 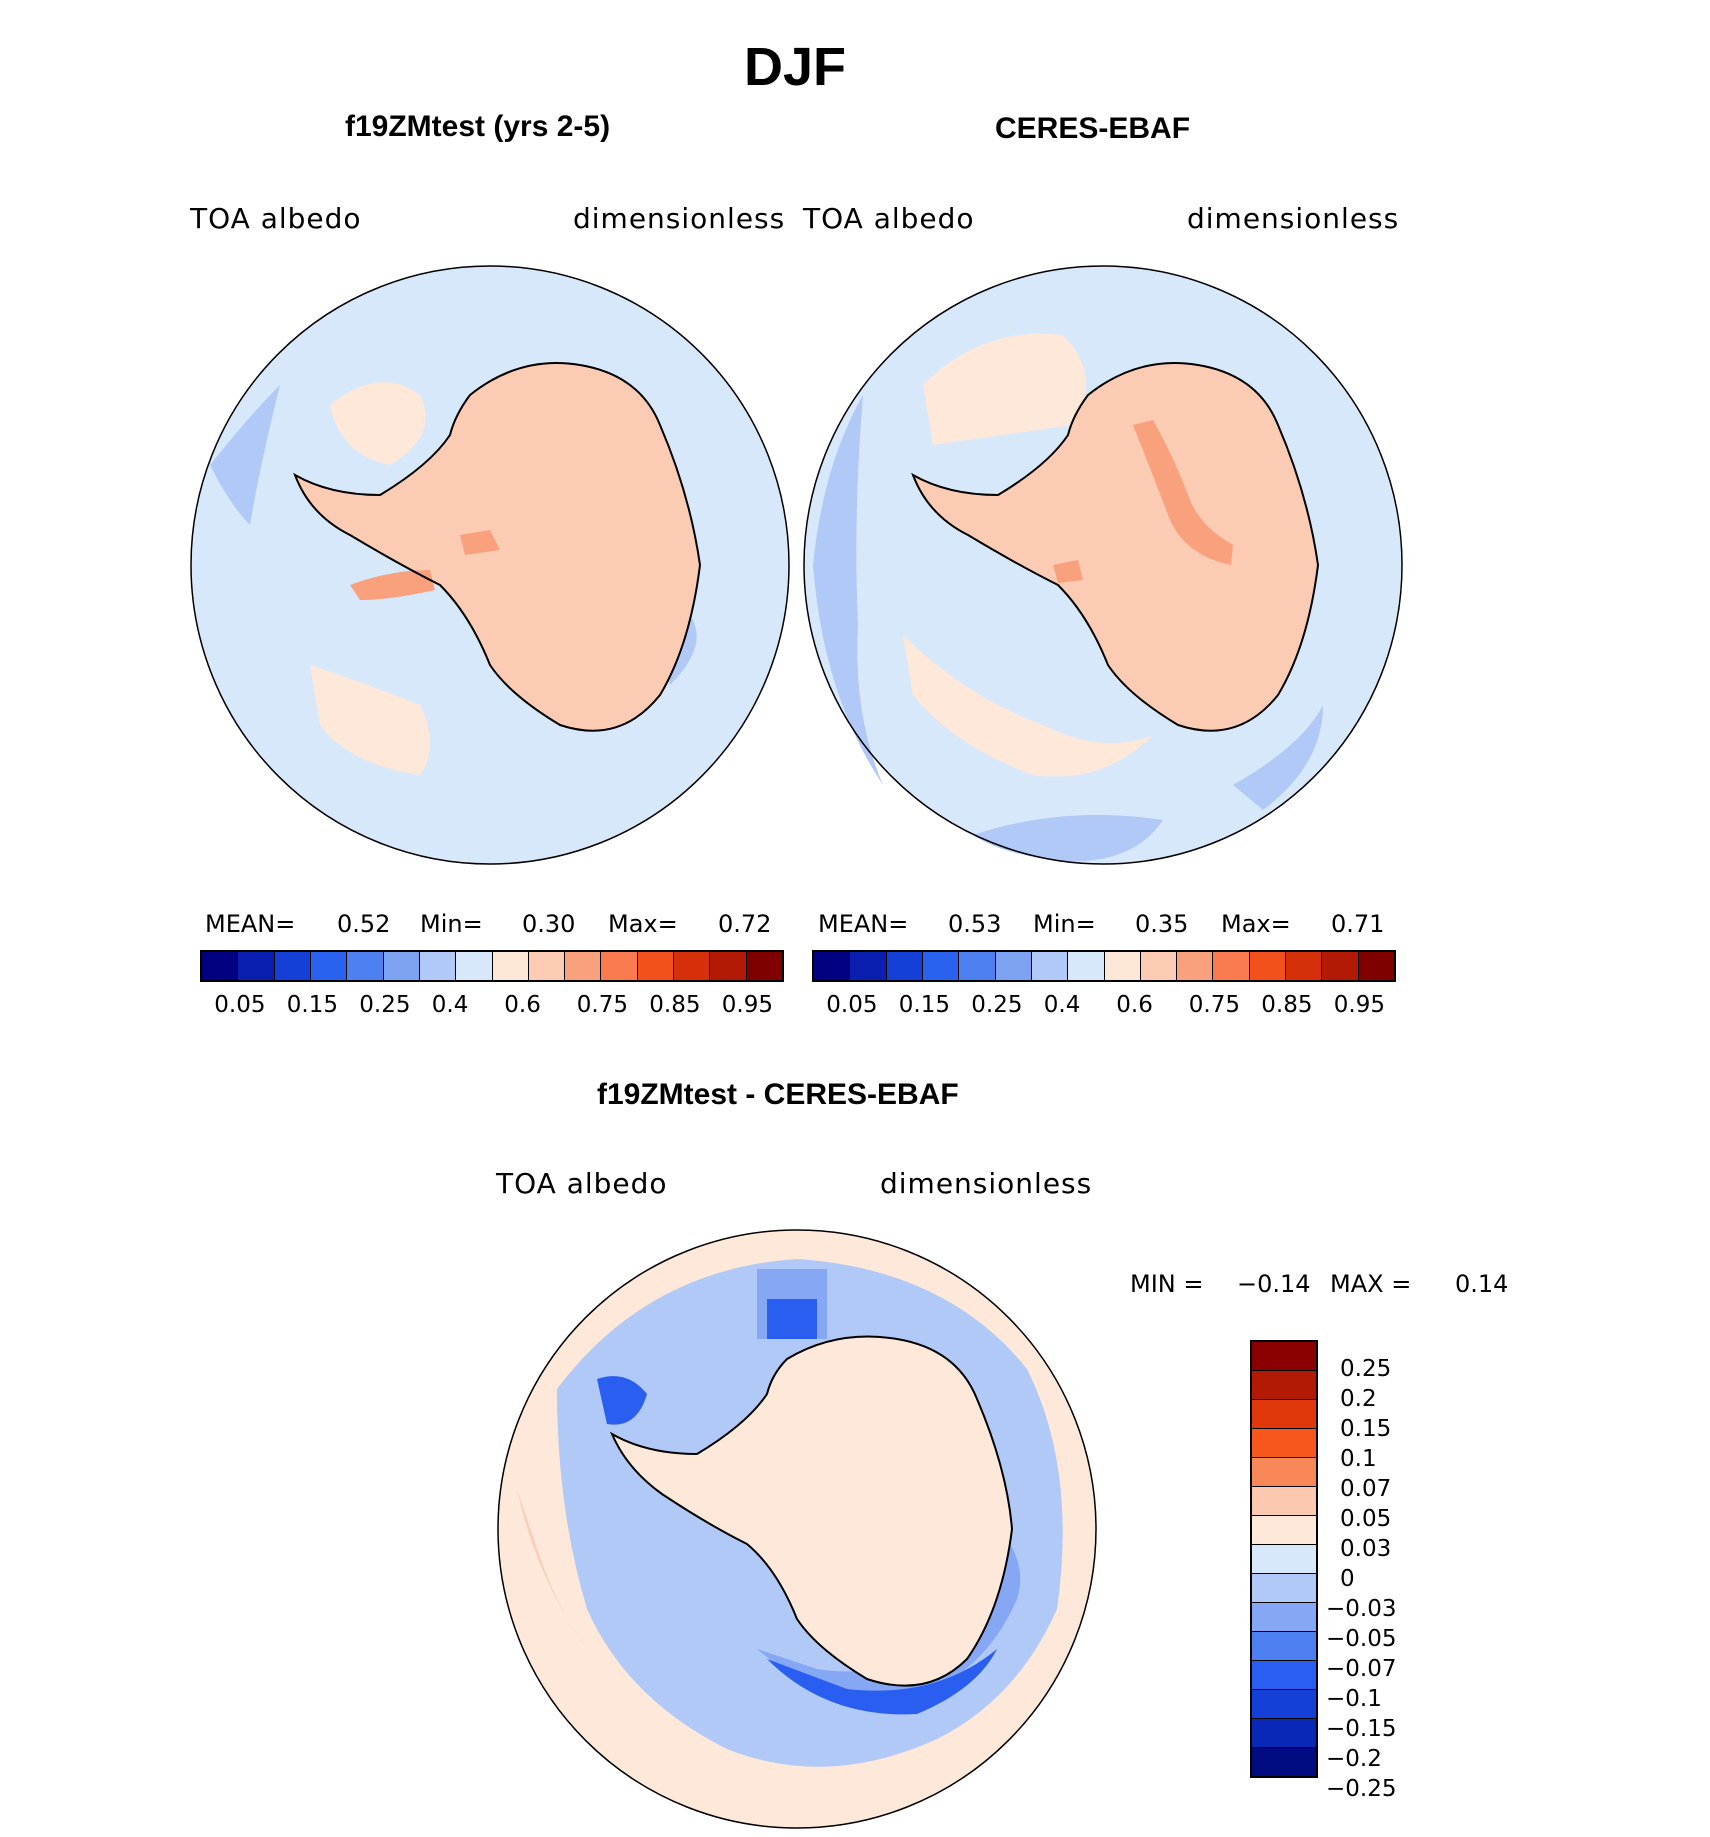 I want to click on panel1-map-border, so click(x=490, y=565).